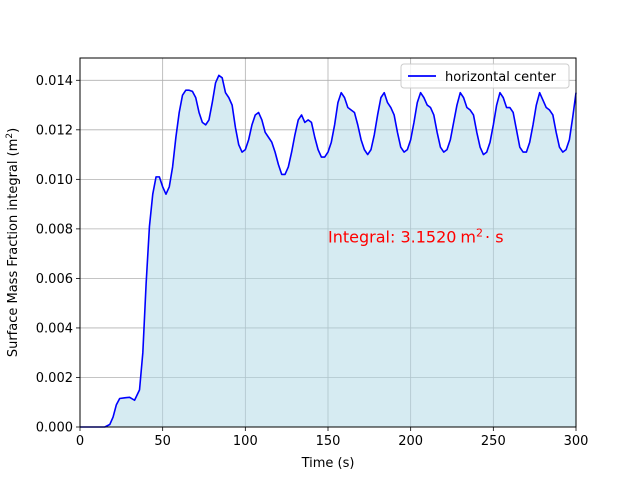 This screenshot has height=480, width=640. I want to click on y-tick-label: 0.006, so click(54, 279).